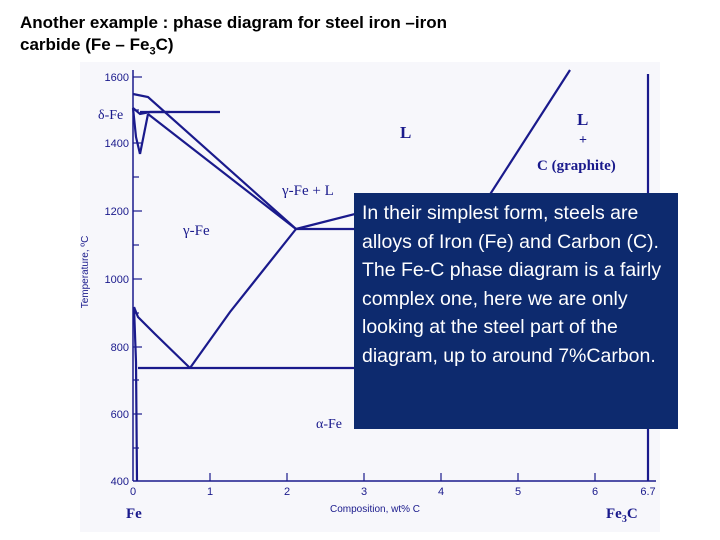 This screenshot has height=540, width=720. I want to click on x-tick-label: 4, so click(441, 492).